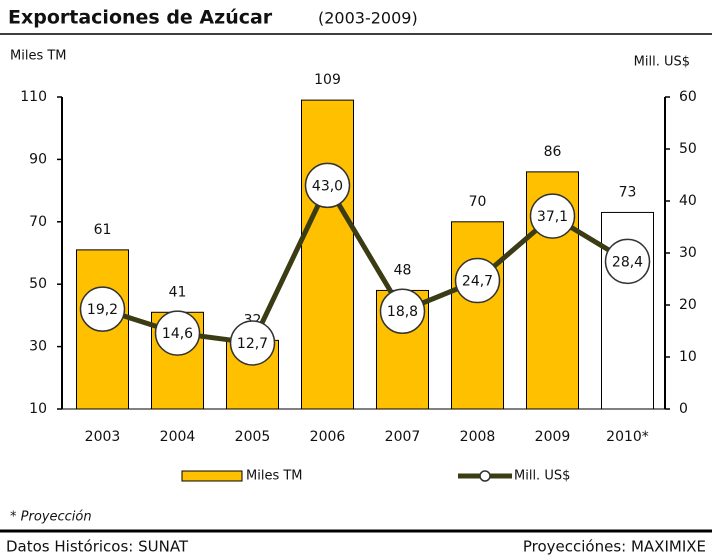  Describe the element at coordinates (688, 253) in the screenshot. I see `y2-tick-label: 30` at that location.